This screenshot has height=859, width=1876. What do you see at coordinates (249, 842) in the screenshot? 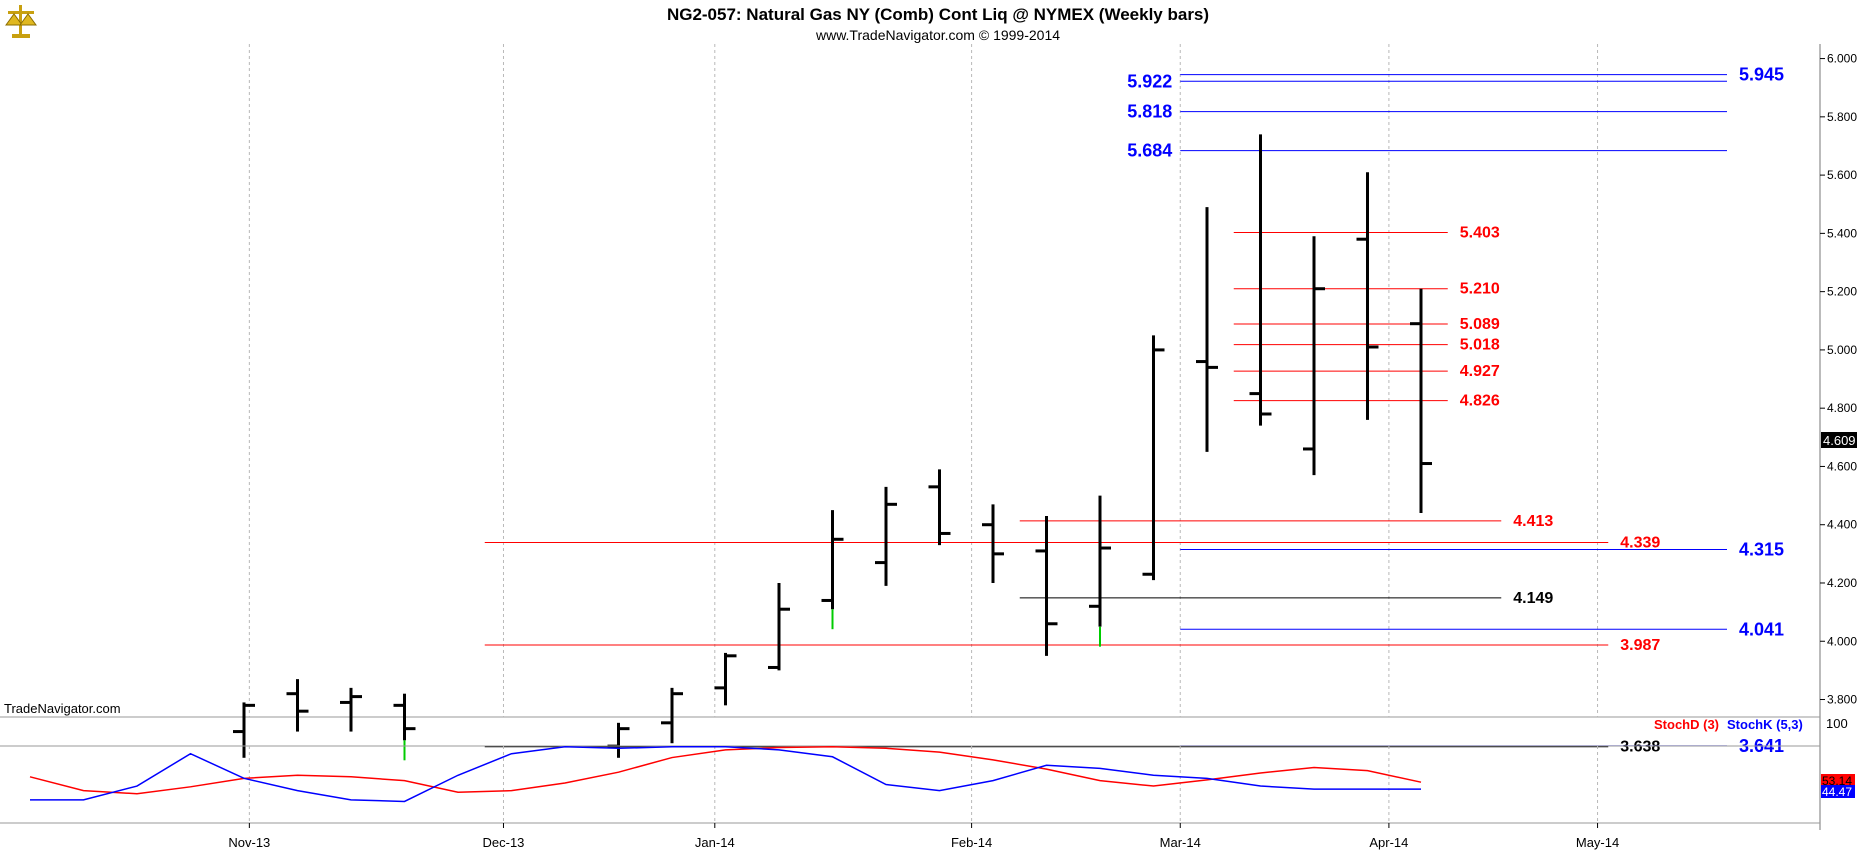
I see `x-tick-label: Nov-13` at bounding box center [249, 842].